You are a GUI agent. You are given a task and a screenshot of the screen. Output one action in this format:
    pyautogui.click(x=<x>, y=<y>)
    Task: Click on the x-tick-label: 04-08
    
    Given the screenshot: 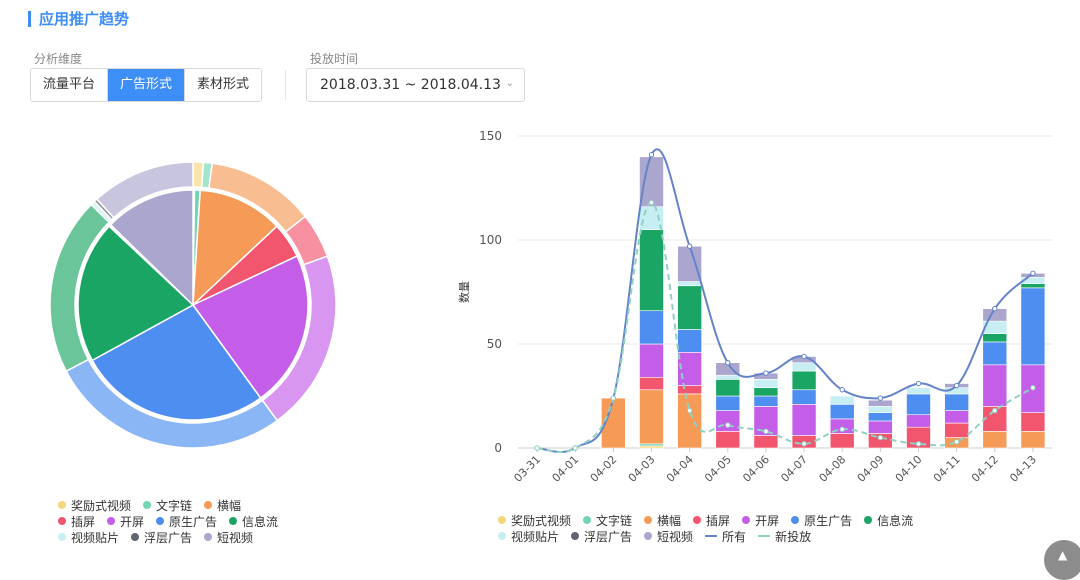 What is the action you would take?
    pyautogui.click(x=833, y=469)
    